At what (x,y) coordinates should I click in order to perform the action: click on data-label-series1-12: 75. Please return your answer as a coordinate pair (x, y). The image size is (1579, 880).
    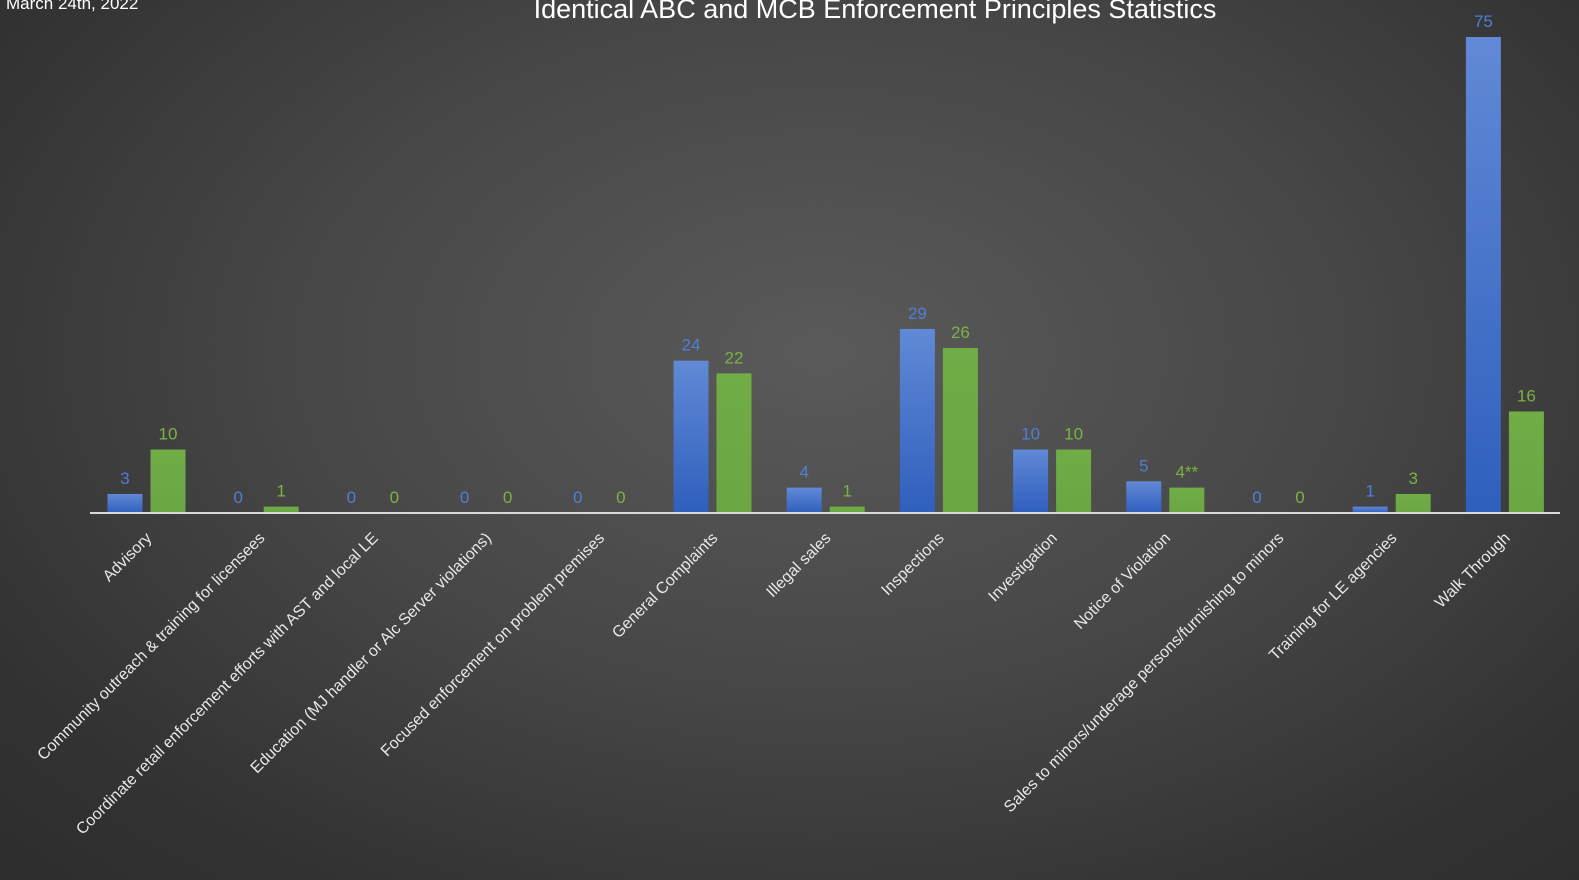
    Looking at the image, I should click on (1483, 21).